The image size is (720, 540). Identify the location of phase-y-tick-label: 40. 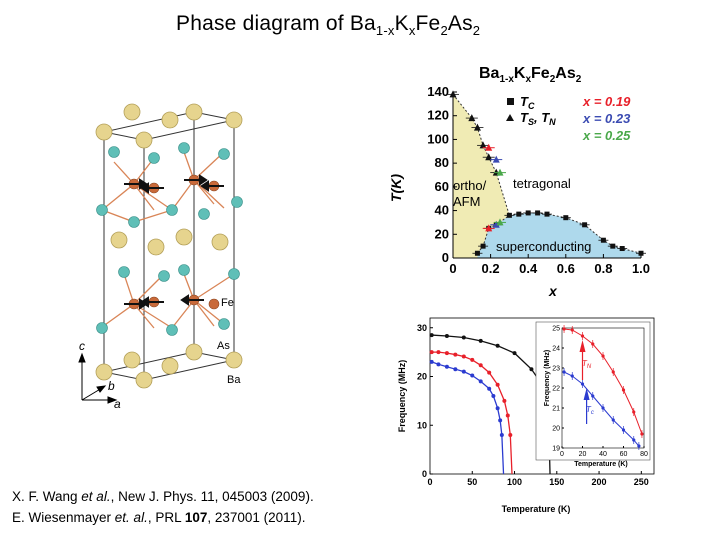
(442, 210).